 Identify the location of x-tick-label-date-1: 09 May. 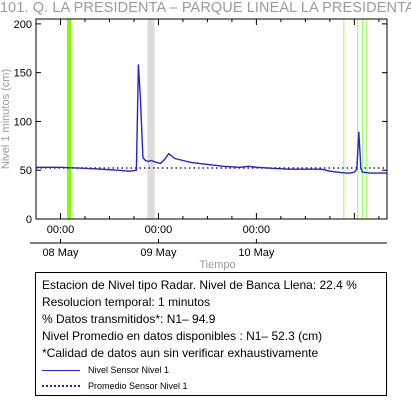
(158, 253).